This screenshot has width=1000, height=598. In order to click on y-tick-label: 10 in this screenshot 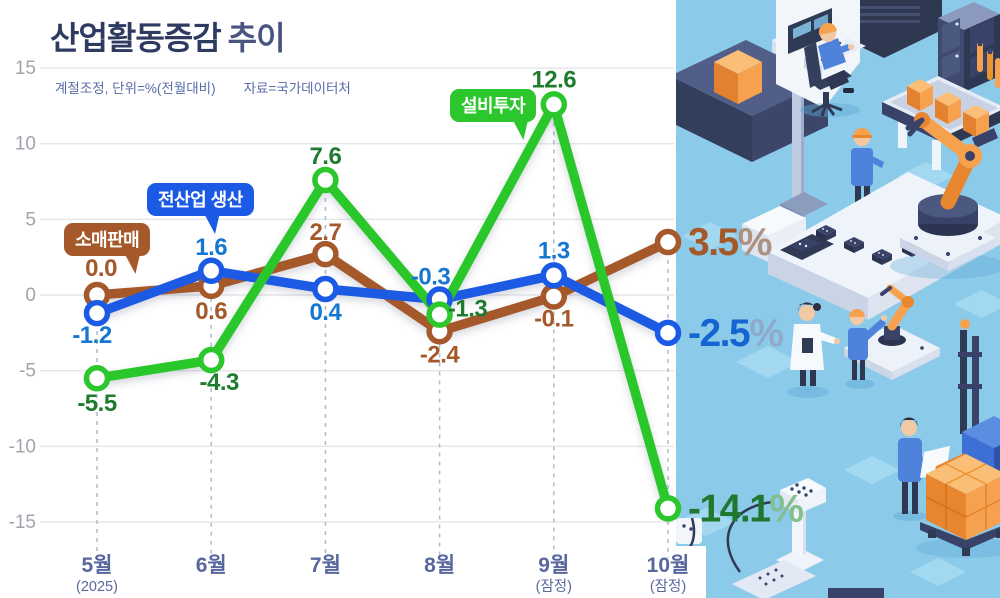, I will do `click(25, 144)`.